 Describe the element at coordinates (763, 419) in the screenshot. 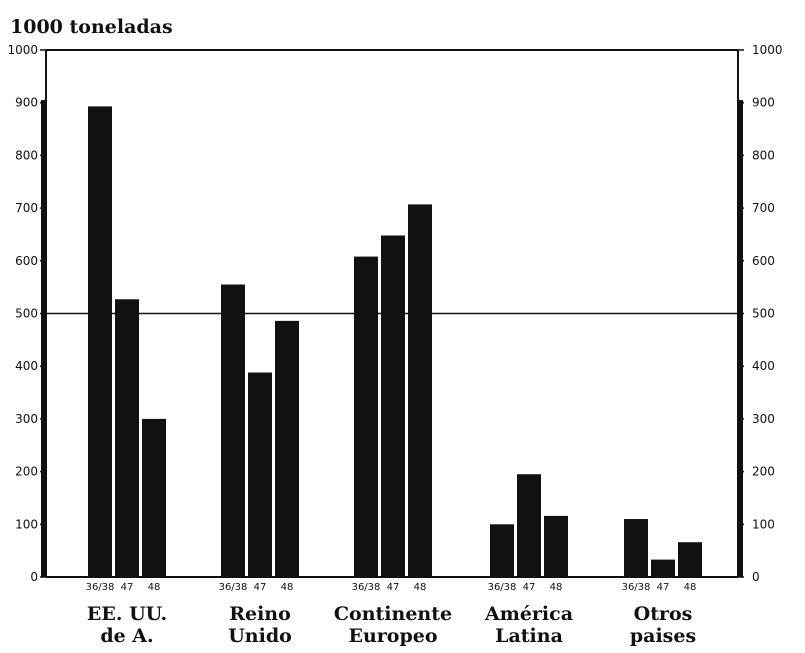

I see `y-tick-label-right: 300` at that location.